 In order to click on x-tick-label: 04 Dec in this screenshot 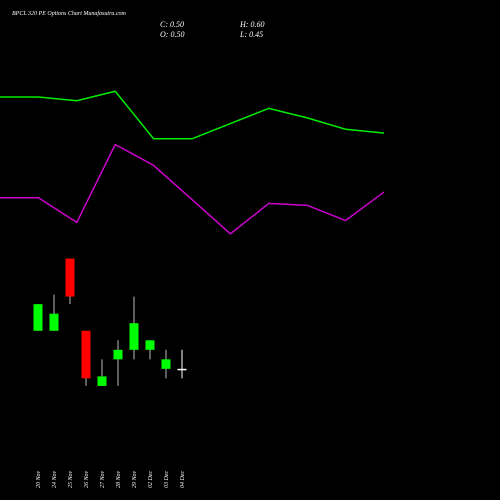, I will do `click(182, 479)`.